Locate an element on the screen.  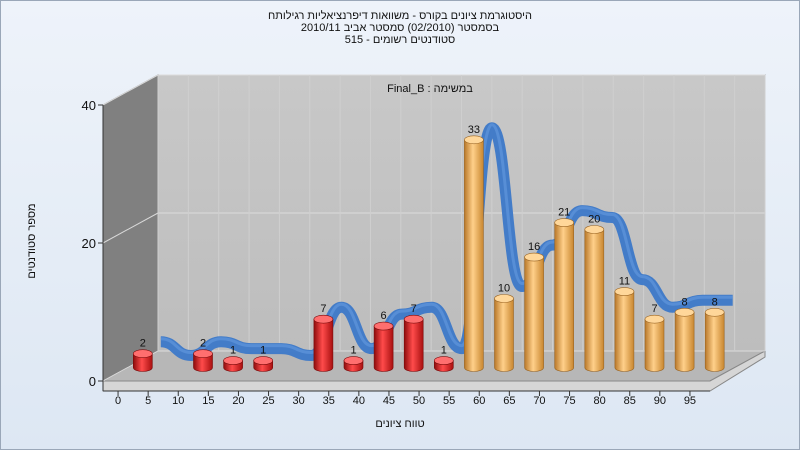
x-tick-label: 15 is located at coordinates (208, 401).